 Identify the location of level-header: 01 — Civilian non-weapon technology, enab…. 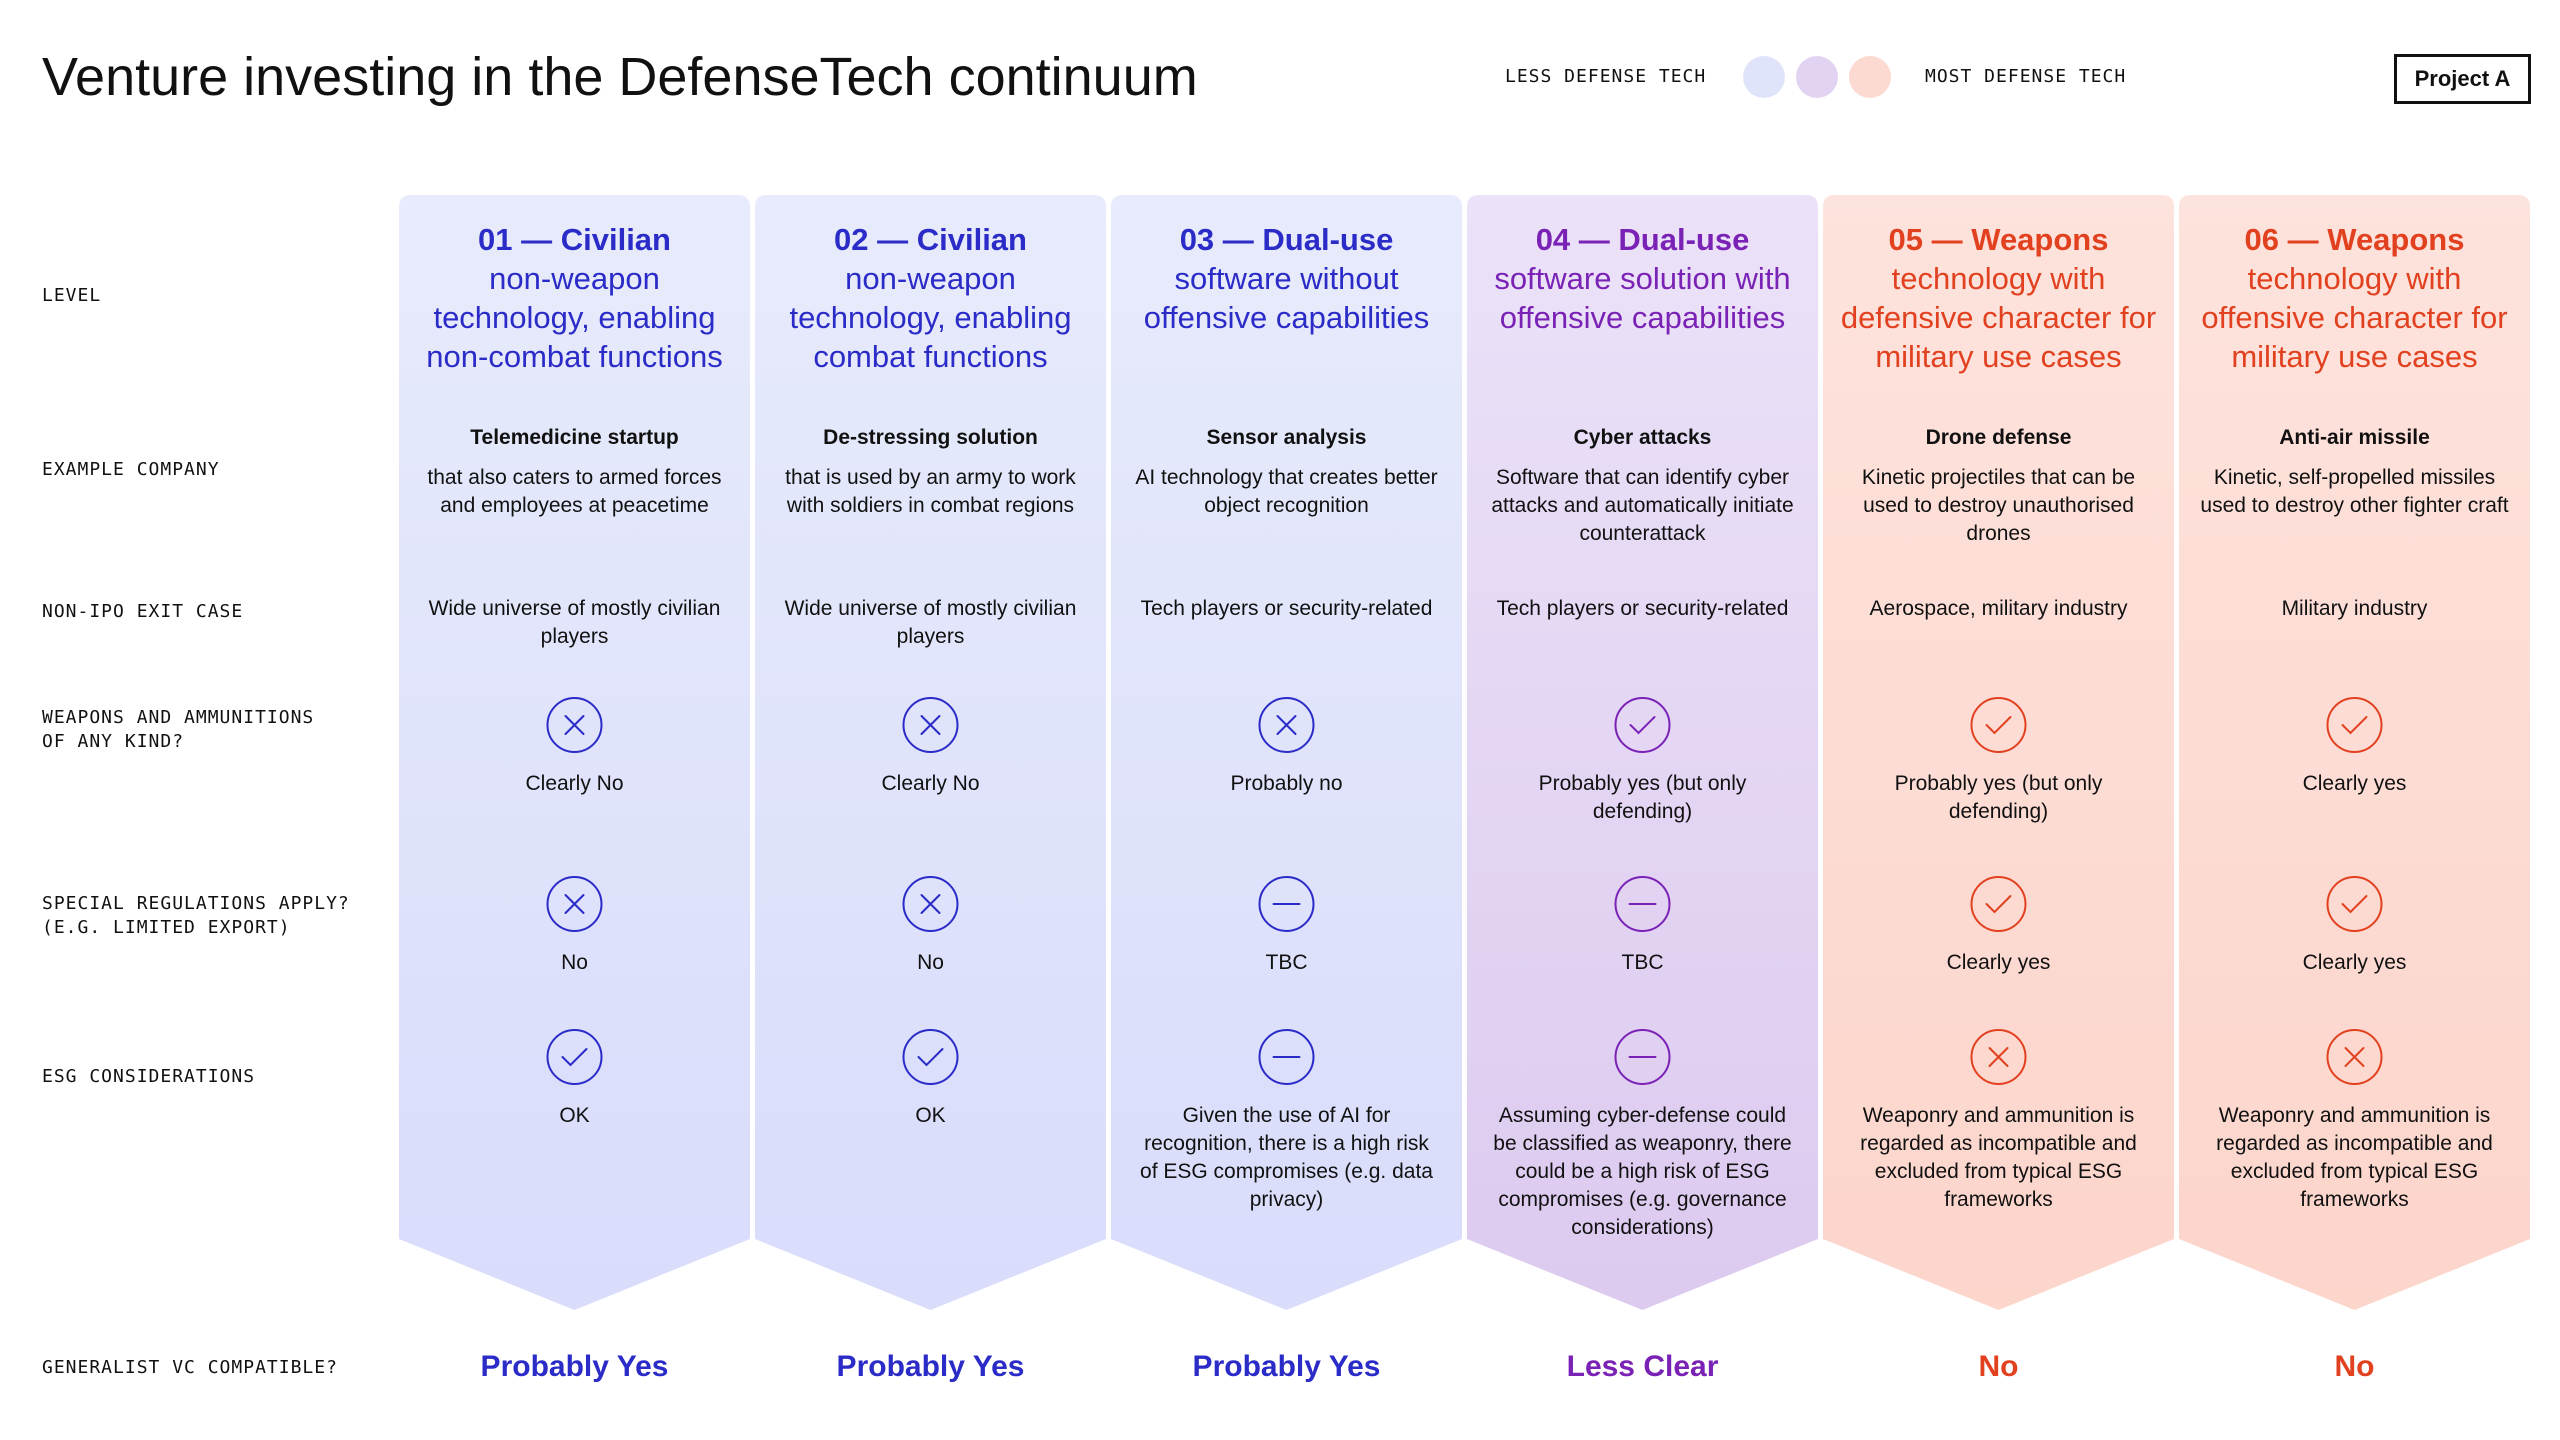
(575, 298).